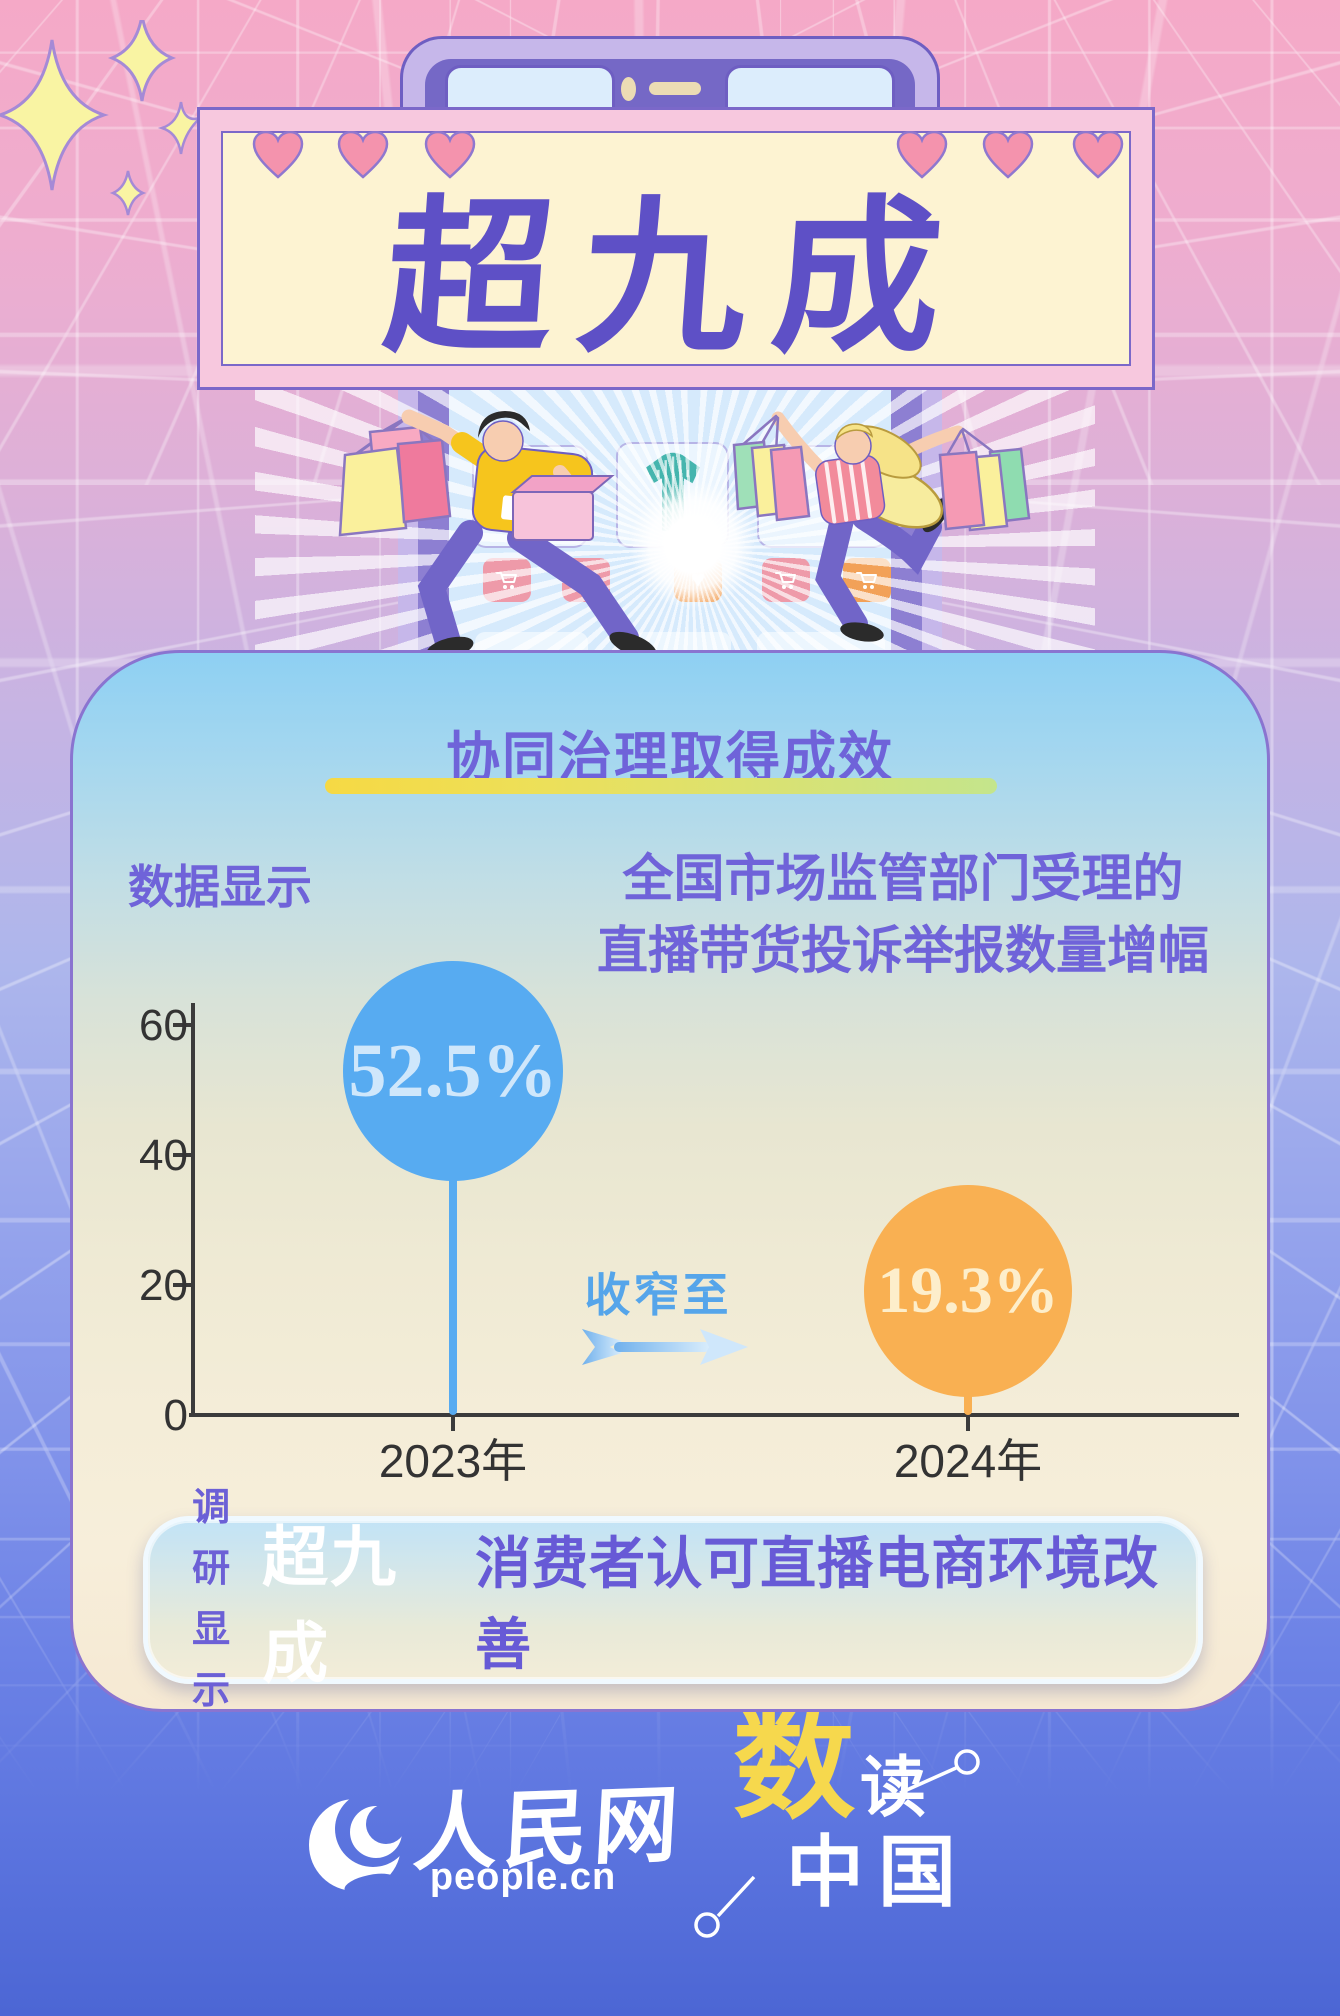 Image resolution: width=1340 pixels, height=2016 pixels. What do you see at coordinates (163, 1155) in the screenshot?
I see `y-tick-label: 40` at bounding box center [163, 1155].